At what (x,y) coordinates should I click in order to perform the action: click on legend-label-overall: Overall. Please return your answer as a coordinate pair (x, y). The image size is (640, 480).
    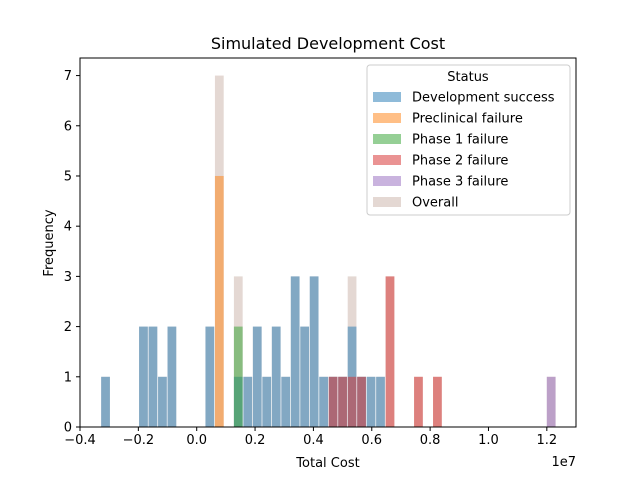
    Looking at the image, I should click on (435, 203).